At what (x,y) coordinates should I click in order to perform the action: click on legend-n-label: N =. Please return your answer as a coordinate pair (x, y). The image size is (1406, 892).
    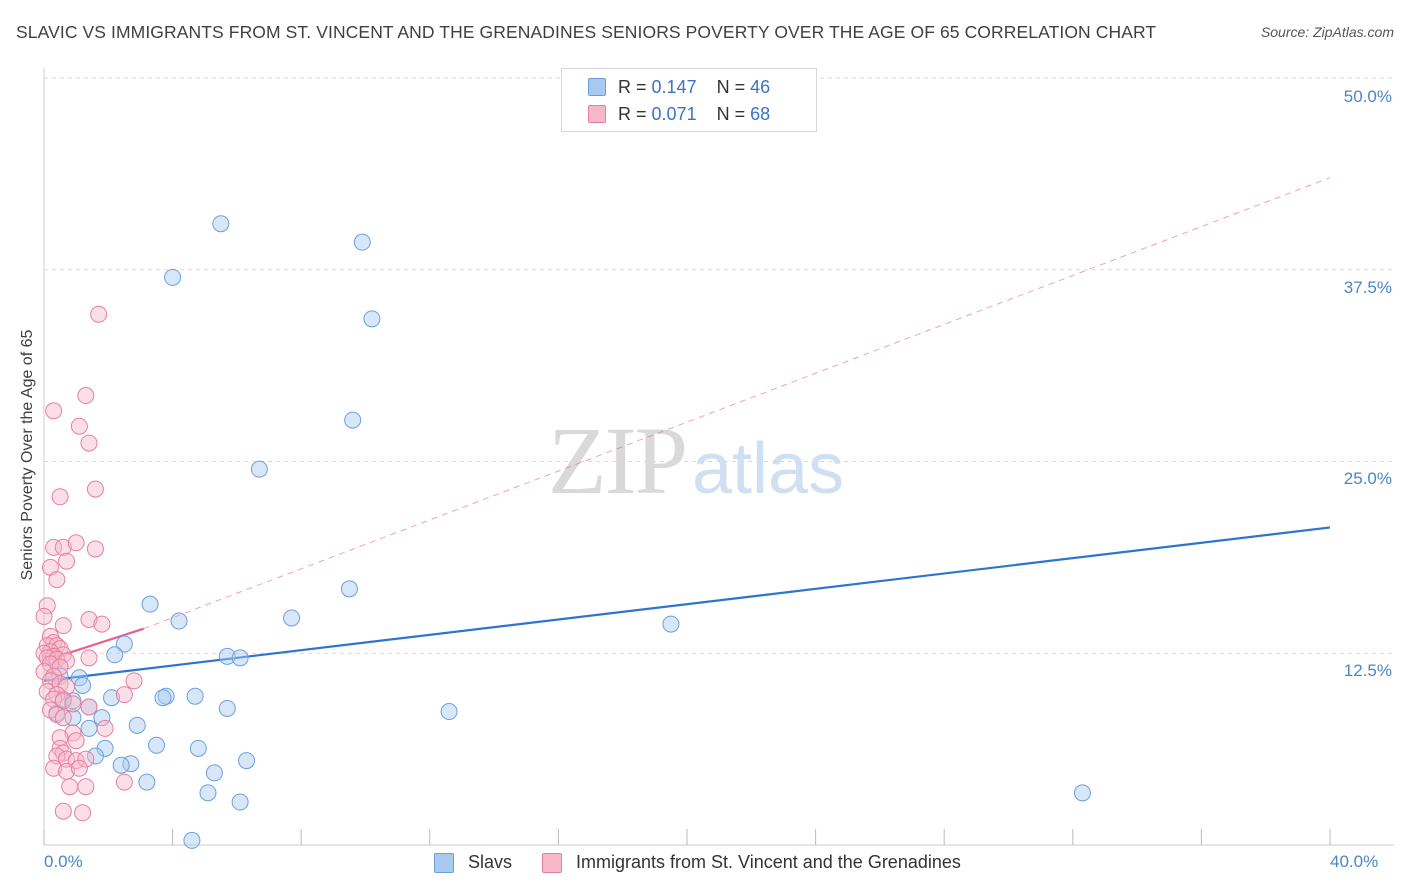
    Looking at the image, I should click on (731, 86).